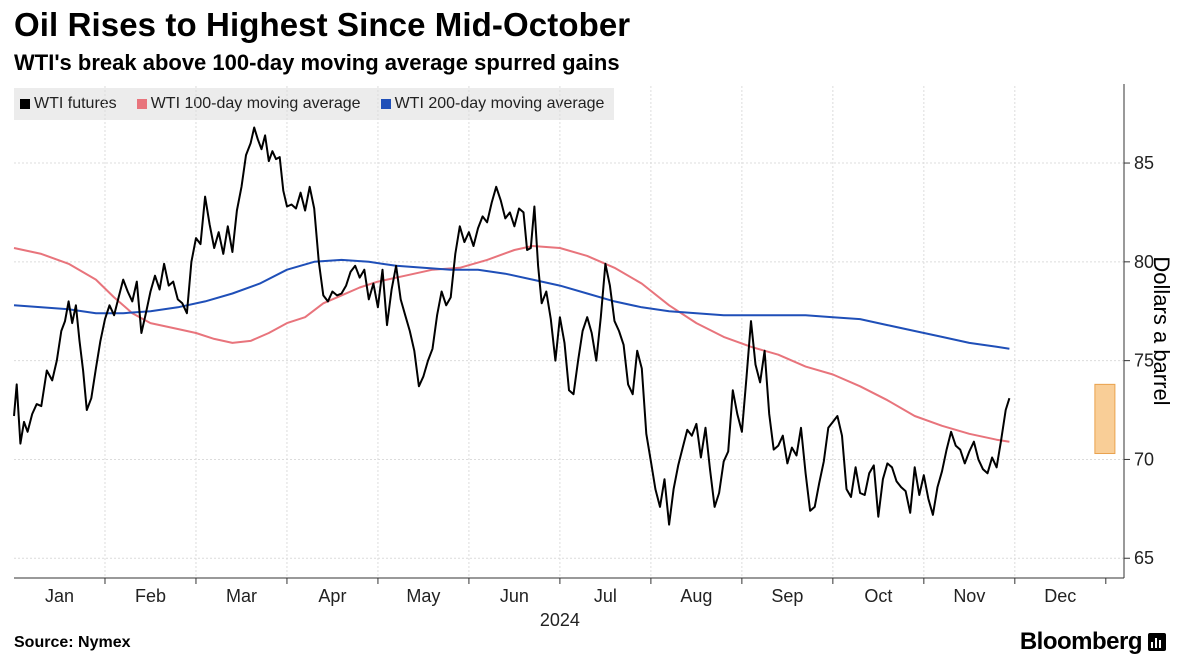  What do you see at coordinates (969, 596) in the screenshot?
I see `x-tick-label-nov: Nov` at bounding box center [969, 596].